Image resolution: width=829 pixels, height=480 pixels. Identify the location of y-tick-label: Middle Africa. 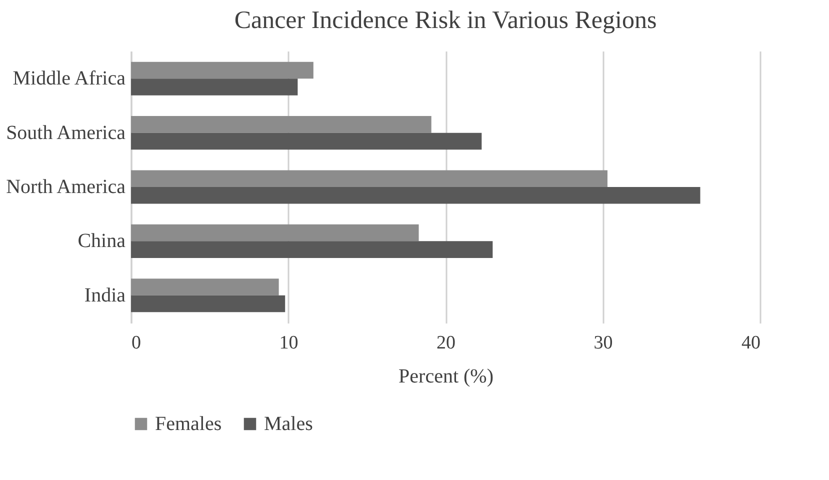
(69, 79).